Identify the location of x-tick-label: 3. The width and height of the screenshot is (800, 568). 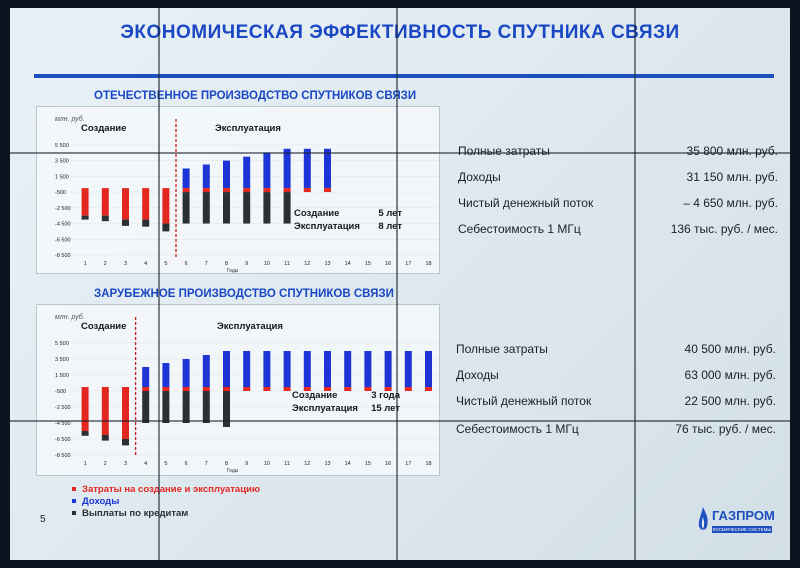
(125, 464).